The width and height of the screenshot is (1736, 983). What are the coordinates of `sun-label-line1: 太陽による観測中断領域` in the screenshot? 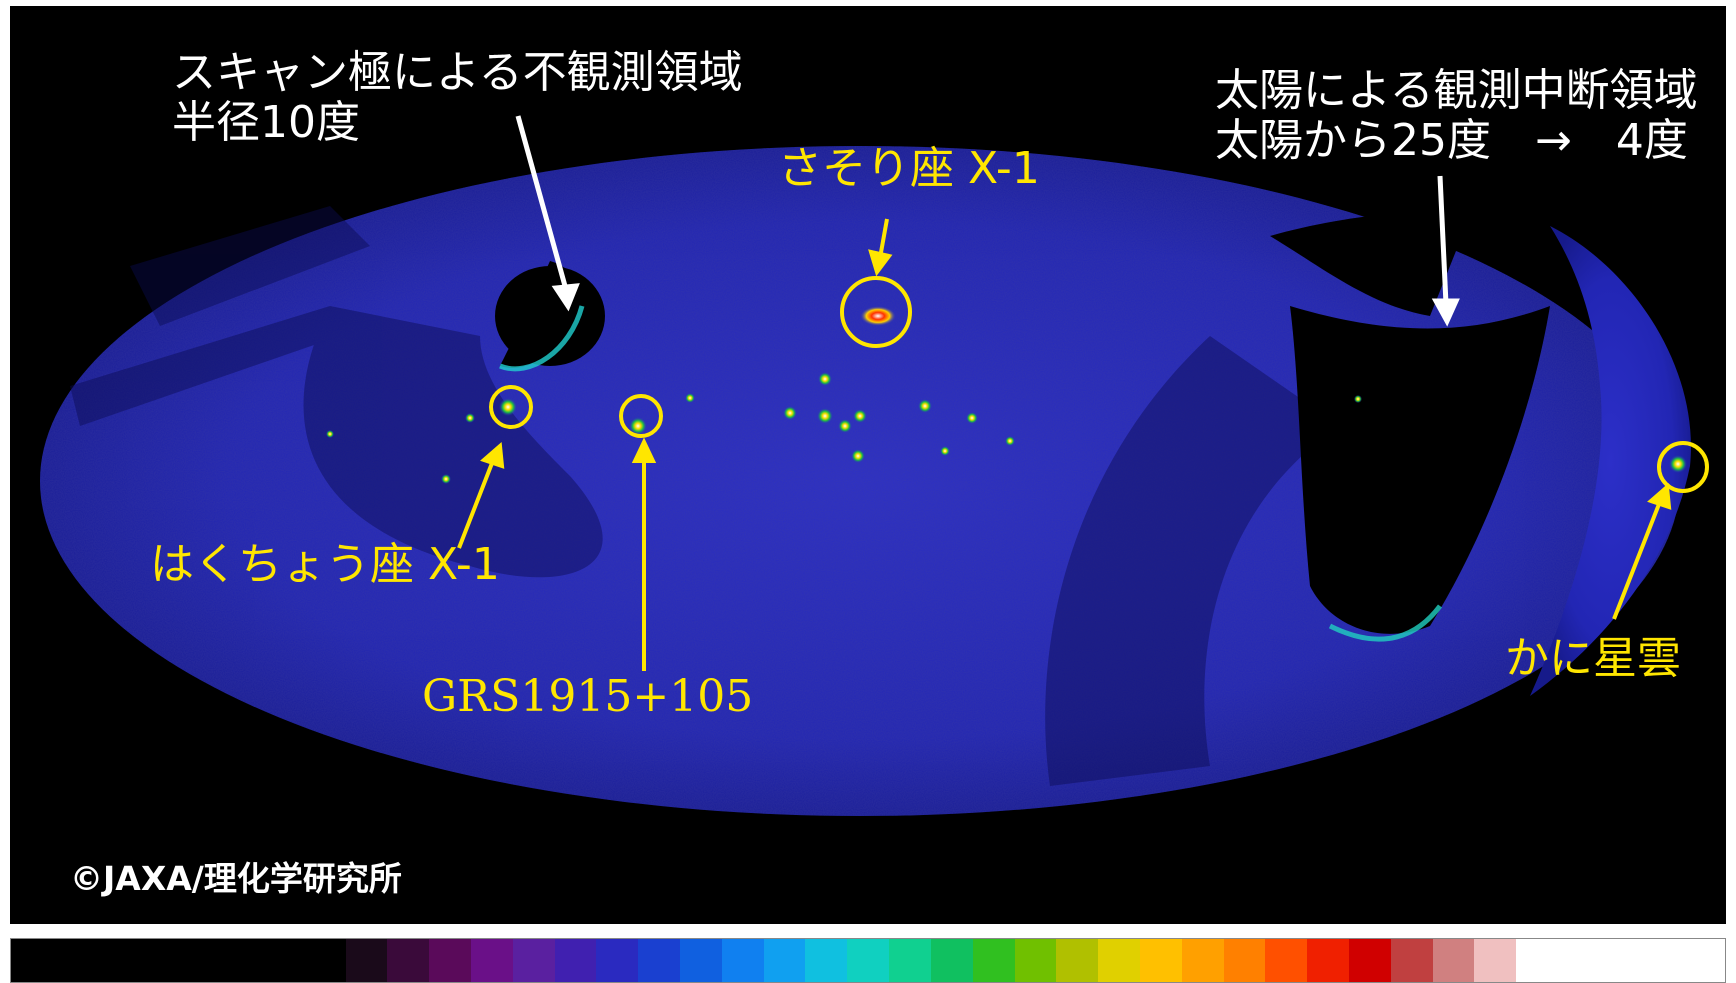 It's located at (1456, 90).